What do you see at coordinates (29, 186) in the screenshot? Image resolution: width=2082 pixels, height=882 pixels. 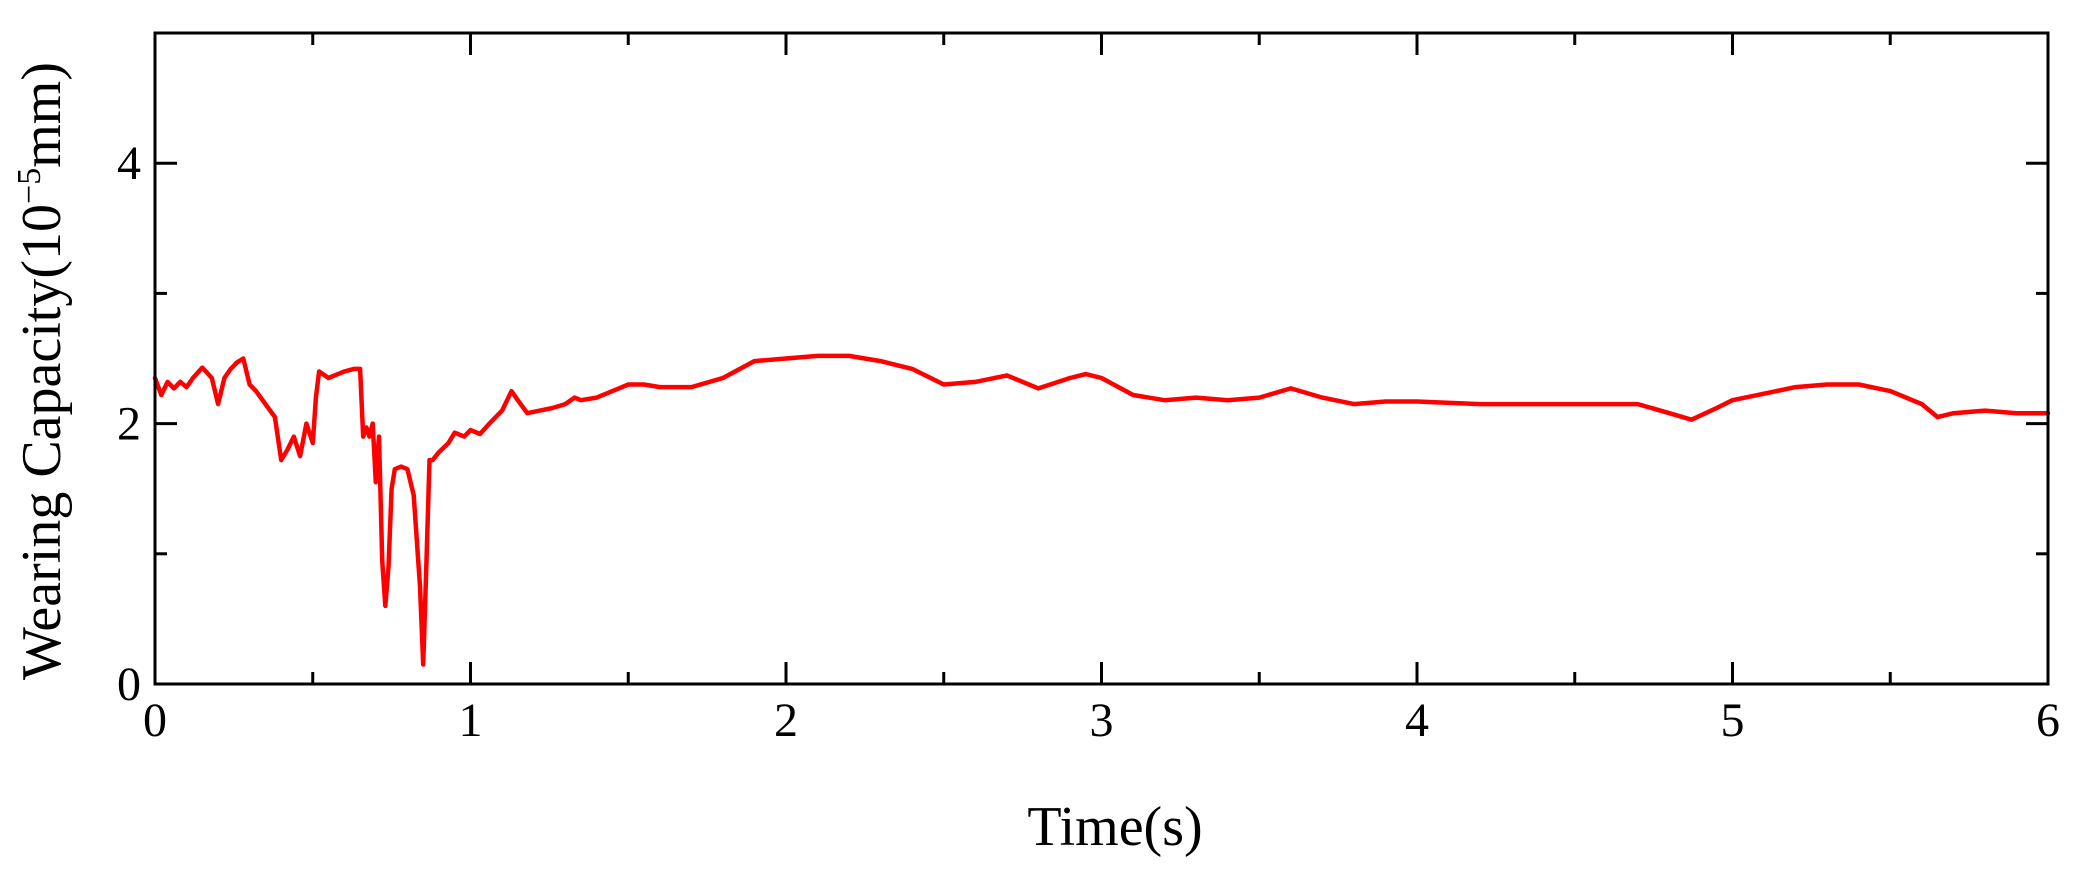 I see `y-axis-title-exponent: −5` at bounding box center [29, 186].